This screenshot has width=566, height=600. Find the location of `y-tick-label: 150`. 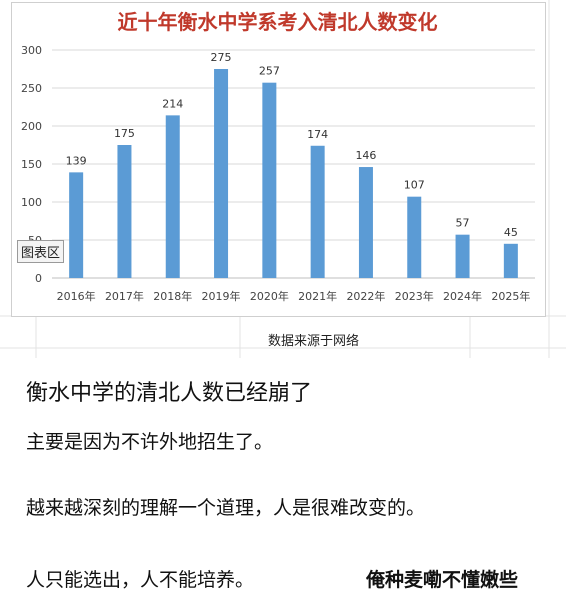

y-tick-label: 150 is located at coordinates (31, 164).